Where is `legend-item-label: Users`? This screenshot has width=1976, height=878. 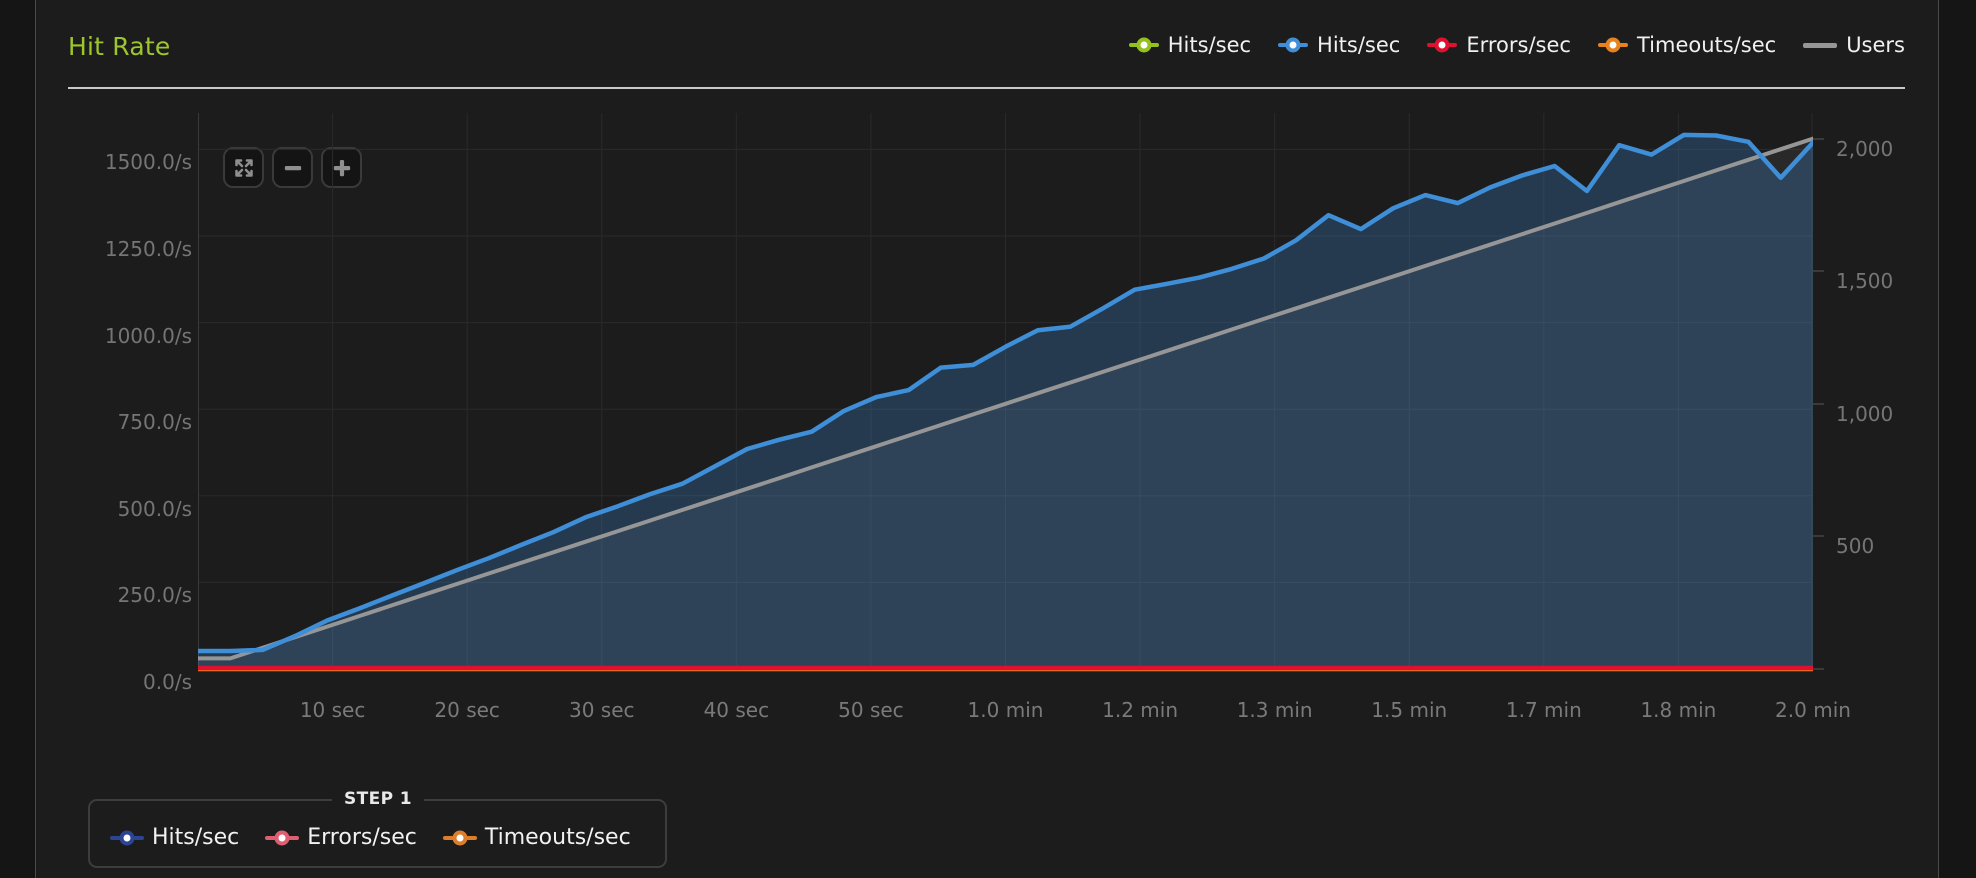
legend-item-label: Users is located at coordinates (1875, 45).